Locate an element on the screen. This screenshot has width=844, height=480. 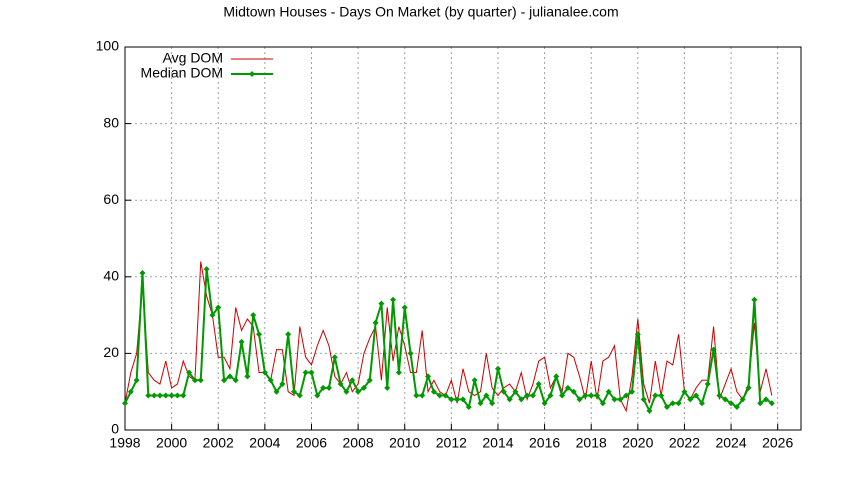
x-tick-label: 2018 is located at coordinates (591, 443).